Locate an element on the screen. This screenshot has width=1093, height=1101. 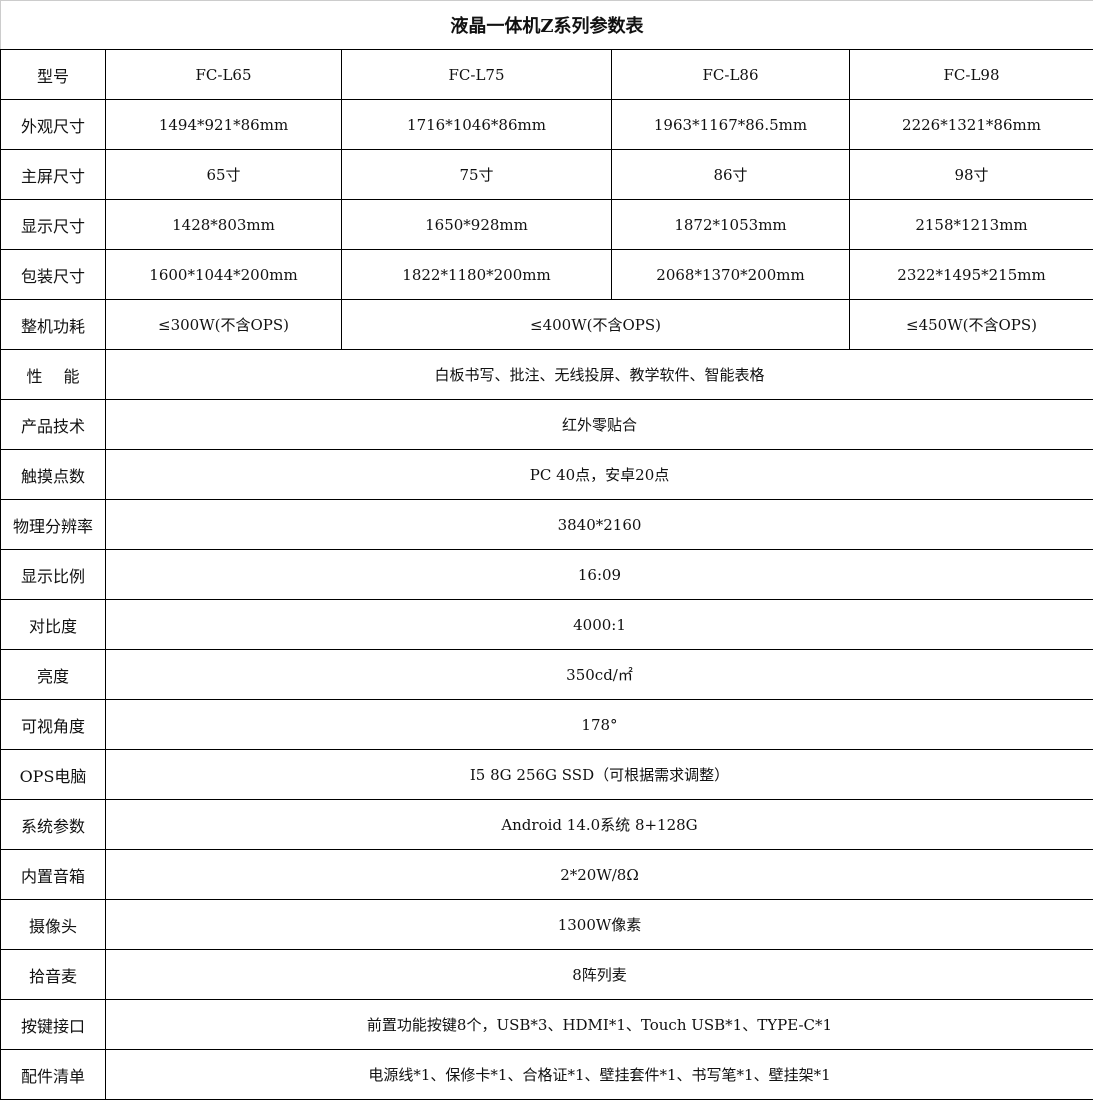
row-label: 产品技术 is located at coordinates (53, 424).